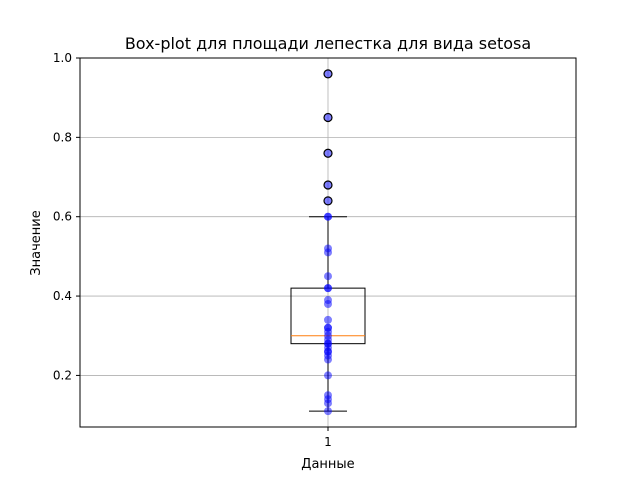 This screenshot has height=480, width=640. What do you see at coordinates (62, 296) in the screenshot?
I see `y-tick-label: 0.4` at bounding box center [62, 296].